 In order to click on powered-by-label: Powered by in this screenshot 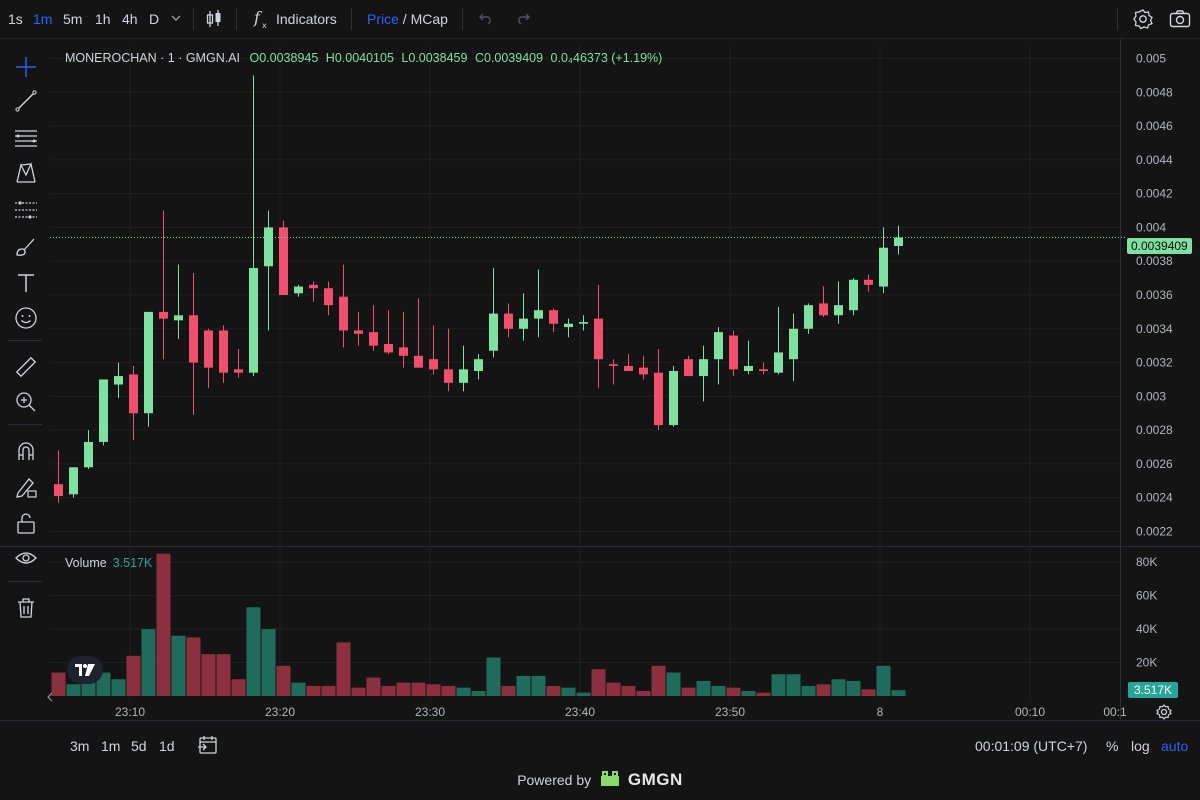, I will do `click(554, 780)`.